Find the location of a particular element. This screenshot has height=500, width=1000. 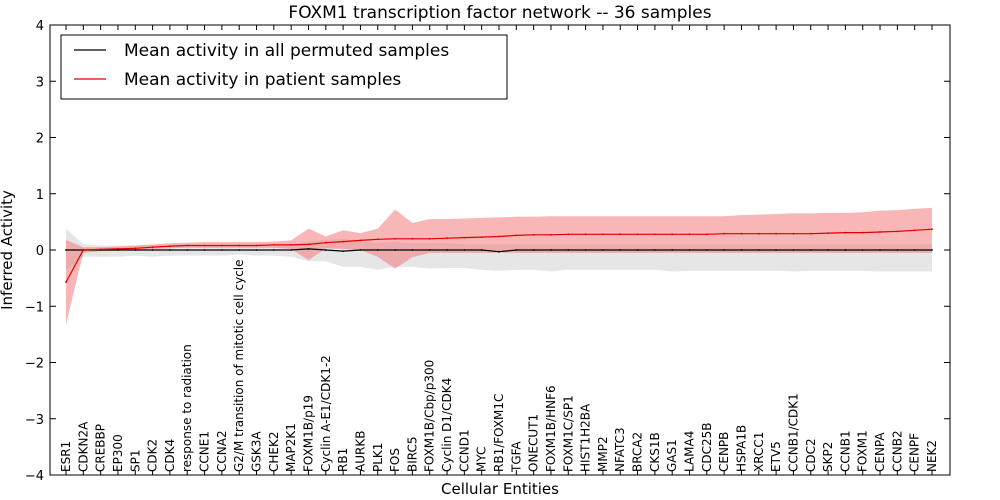

x-tick-label: TGFA is located at coordinates (516, 457).